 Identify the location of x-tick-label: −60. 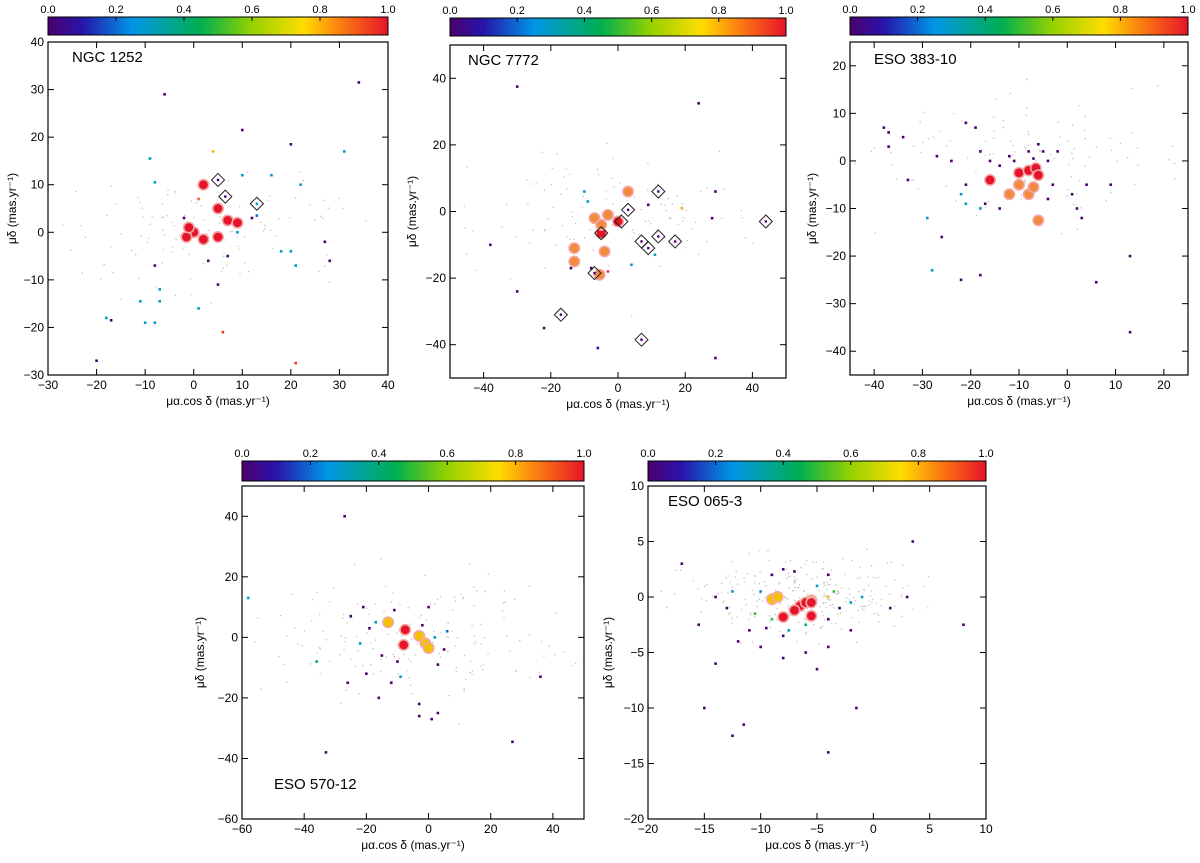
(242, 829).